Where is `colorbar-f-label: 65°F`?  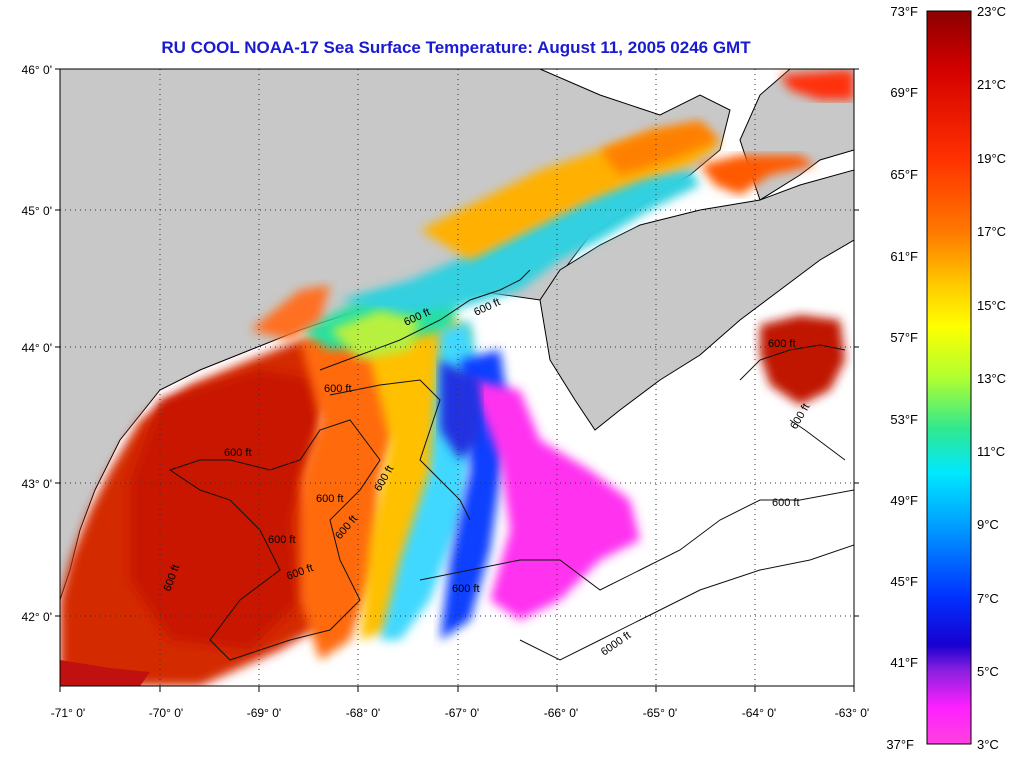
colorbar-f-label: 65°F is located at coordinates (904, 174).